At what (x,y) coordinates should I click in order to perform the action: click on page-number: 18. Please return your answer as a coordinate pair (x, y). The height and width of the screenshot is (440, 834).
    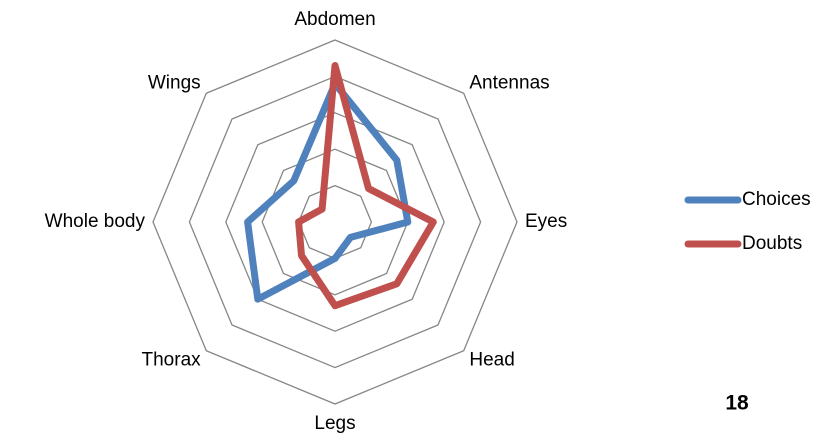
    Looking at the image, I should click on (737, 403).